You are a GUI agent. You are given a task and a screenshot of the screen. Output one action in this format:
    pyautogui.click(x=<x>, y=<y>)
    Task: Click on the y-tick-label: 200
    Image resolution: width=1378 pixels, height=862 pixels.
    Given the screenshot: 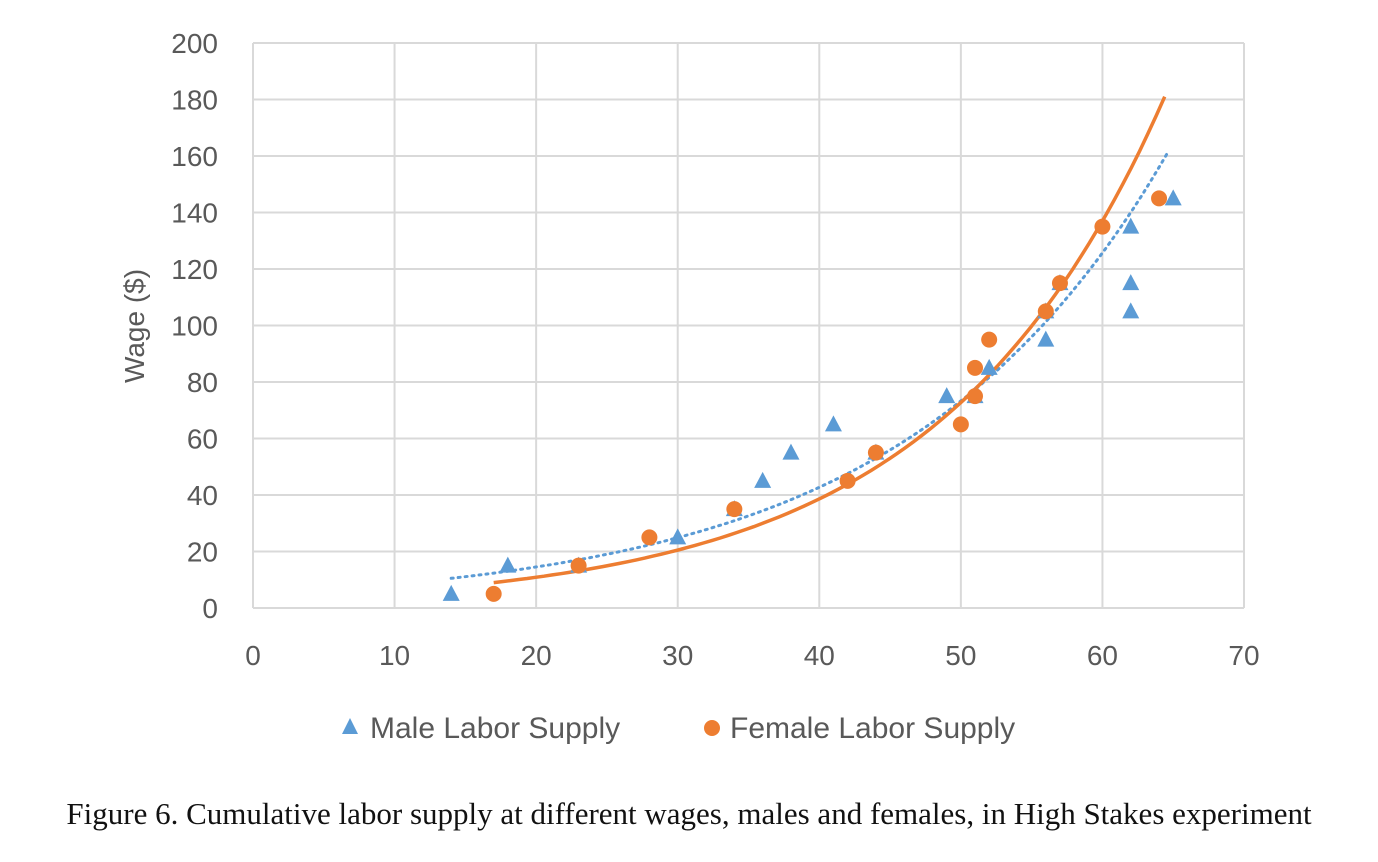 What is the action you would take?
    pyautogui.click(x=194, y=43)
    